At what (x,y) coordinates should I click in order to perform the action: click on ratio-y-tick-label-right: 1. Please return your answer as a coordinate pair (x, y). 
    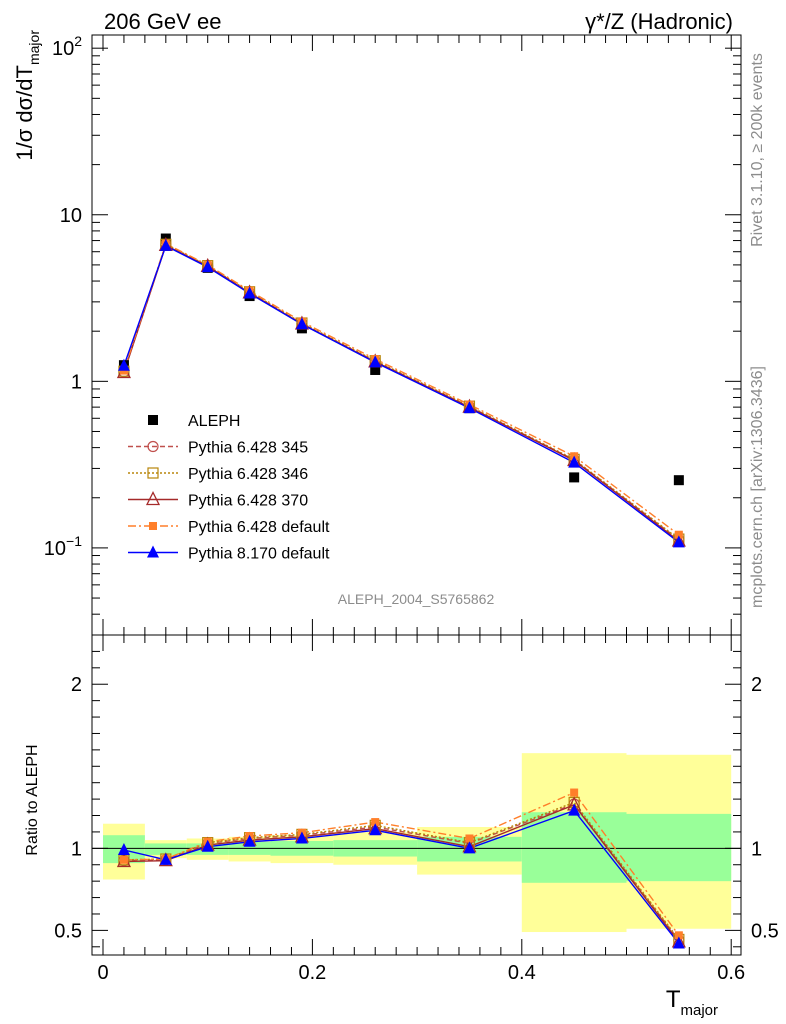
    Looking at the image, I should click on (756, 849).